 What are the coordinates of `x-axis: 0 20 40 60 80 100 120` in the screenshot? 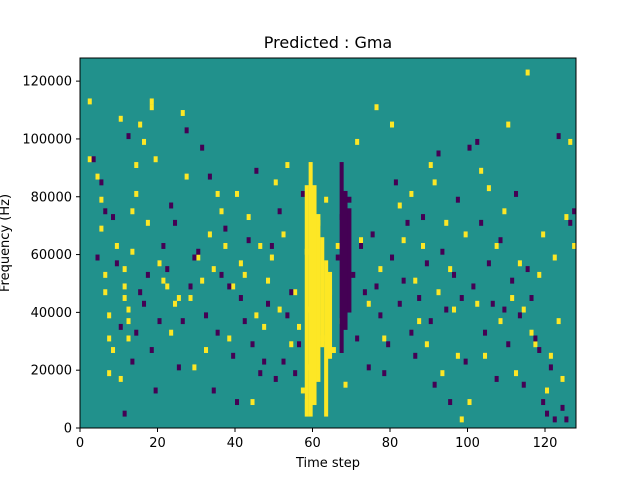 It's located at (317, 439).